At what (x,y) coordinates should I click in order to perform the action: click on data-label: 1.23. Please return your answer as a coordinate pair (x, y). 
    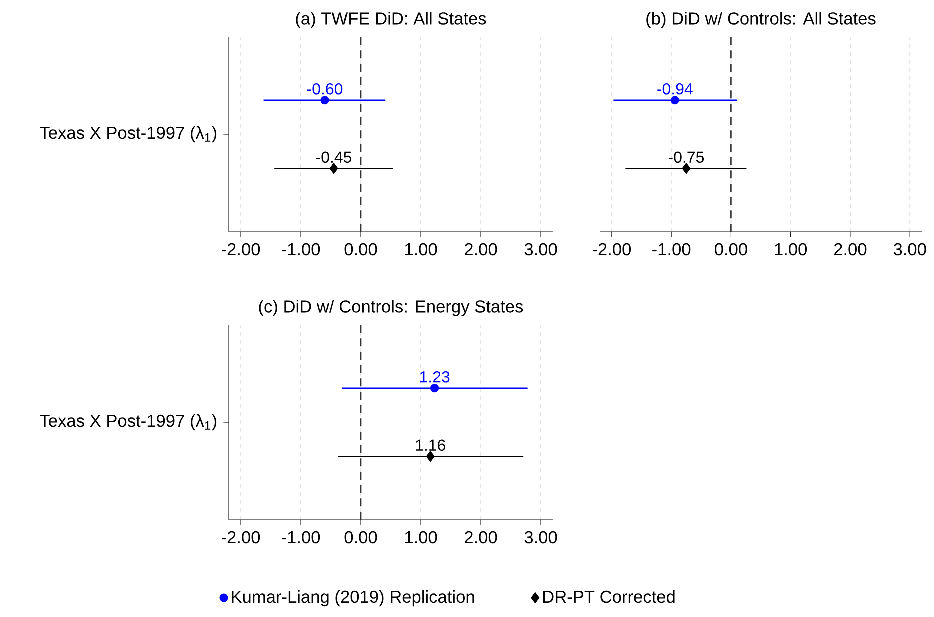
    Looking at the image, I should click on (435, 377).